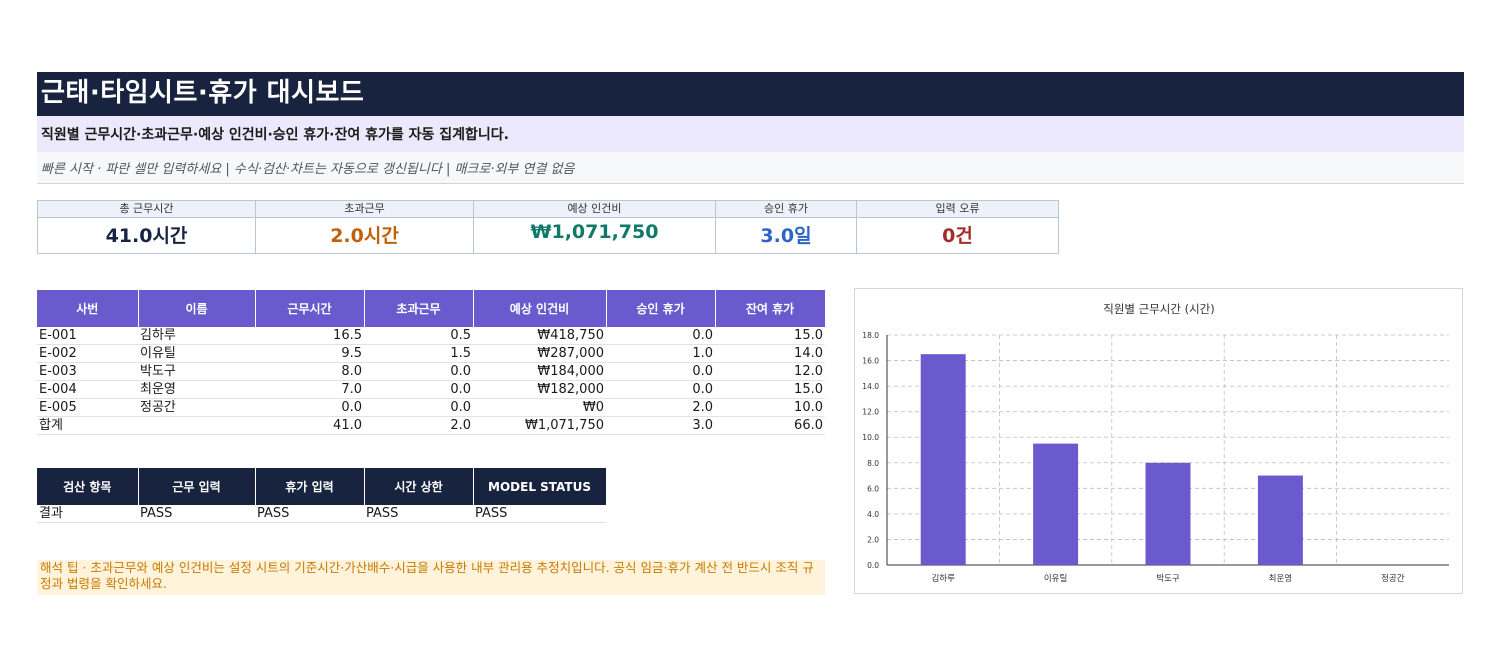 The width and height of the screenshot is (1500, 667). What do you see at coordinates (310, 308) in the screenshot?
I see `column-header: 근무시간` at bounding box center [310, 308].